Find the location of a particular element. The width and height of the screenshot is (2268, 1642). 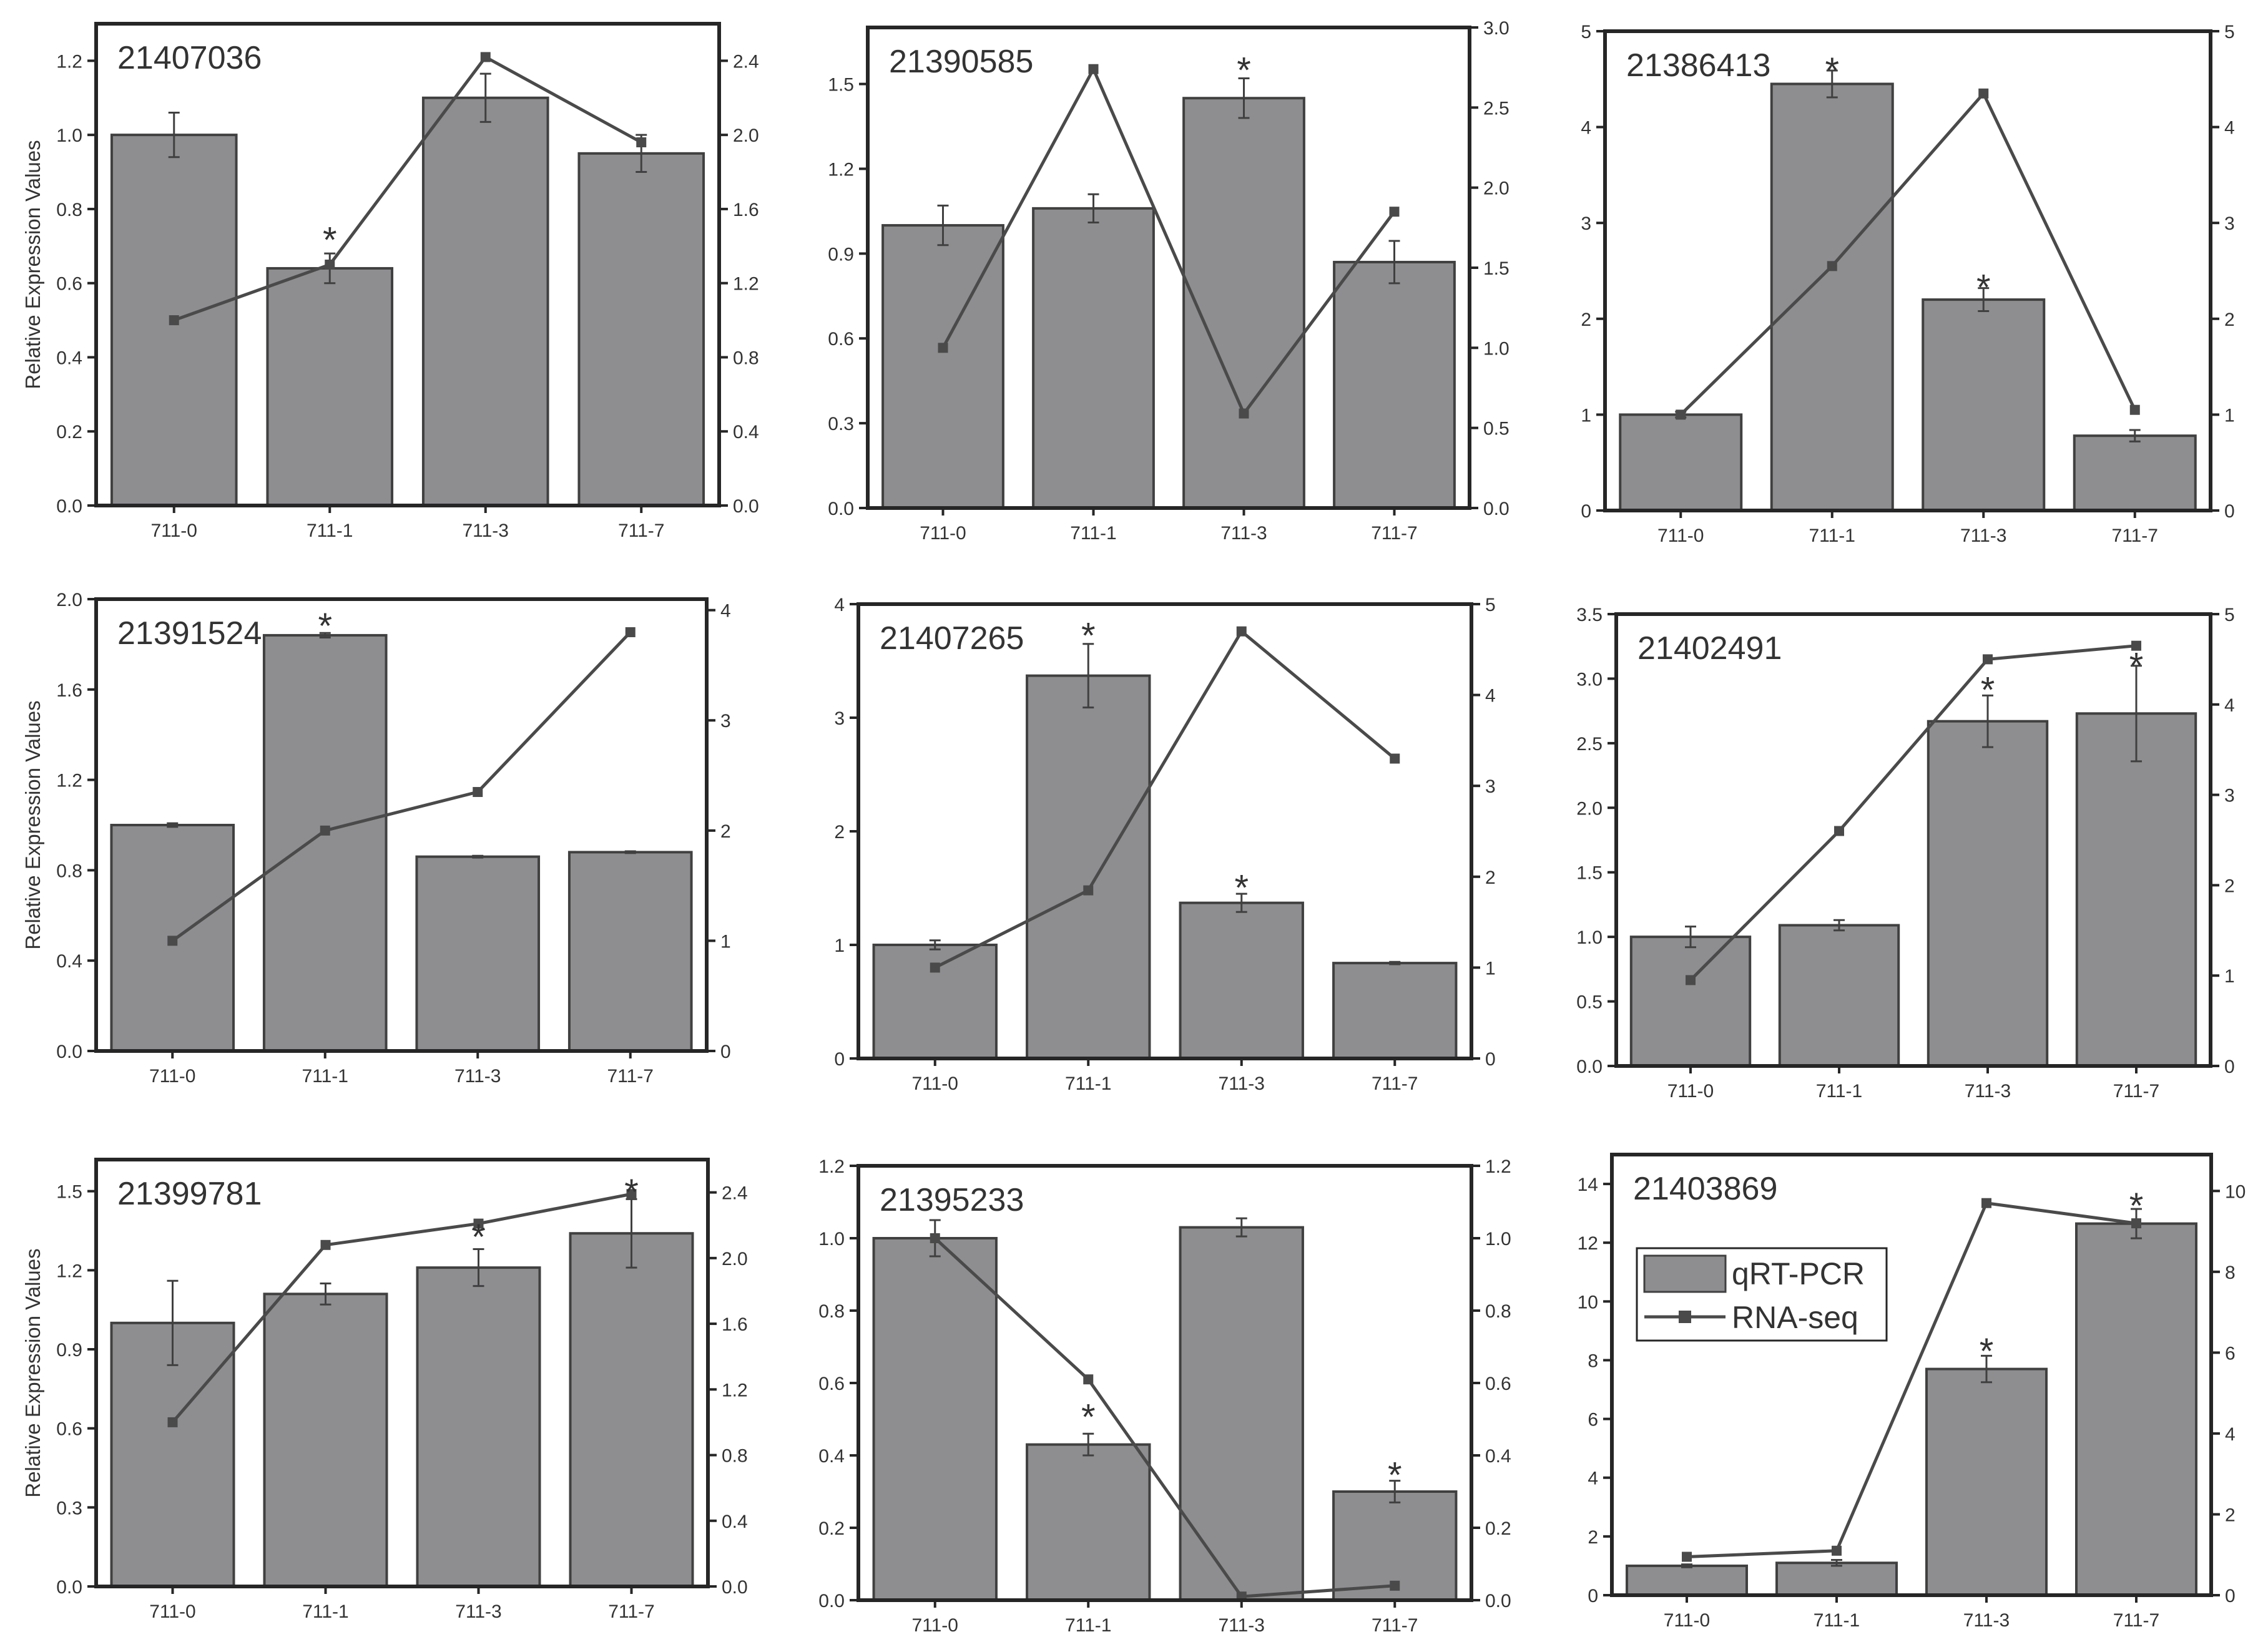

left-tick-label: 1 is located at coordinates (839, 946).